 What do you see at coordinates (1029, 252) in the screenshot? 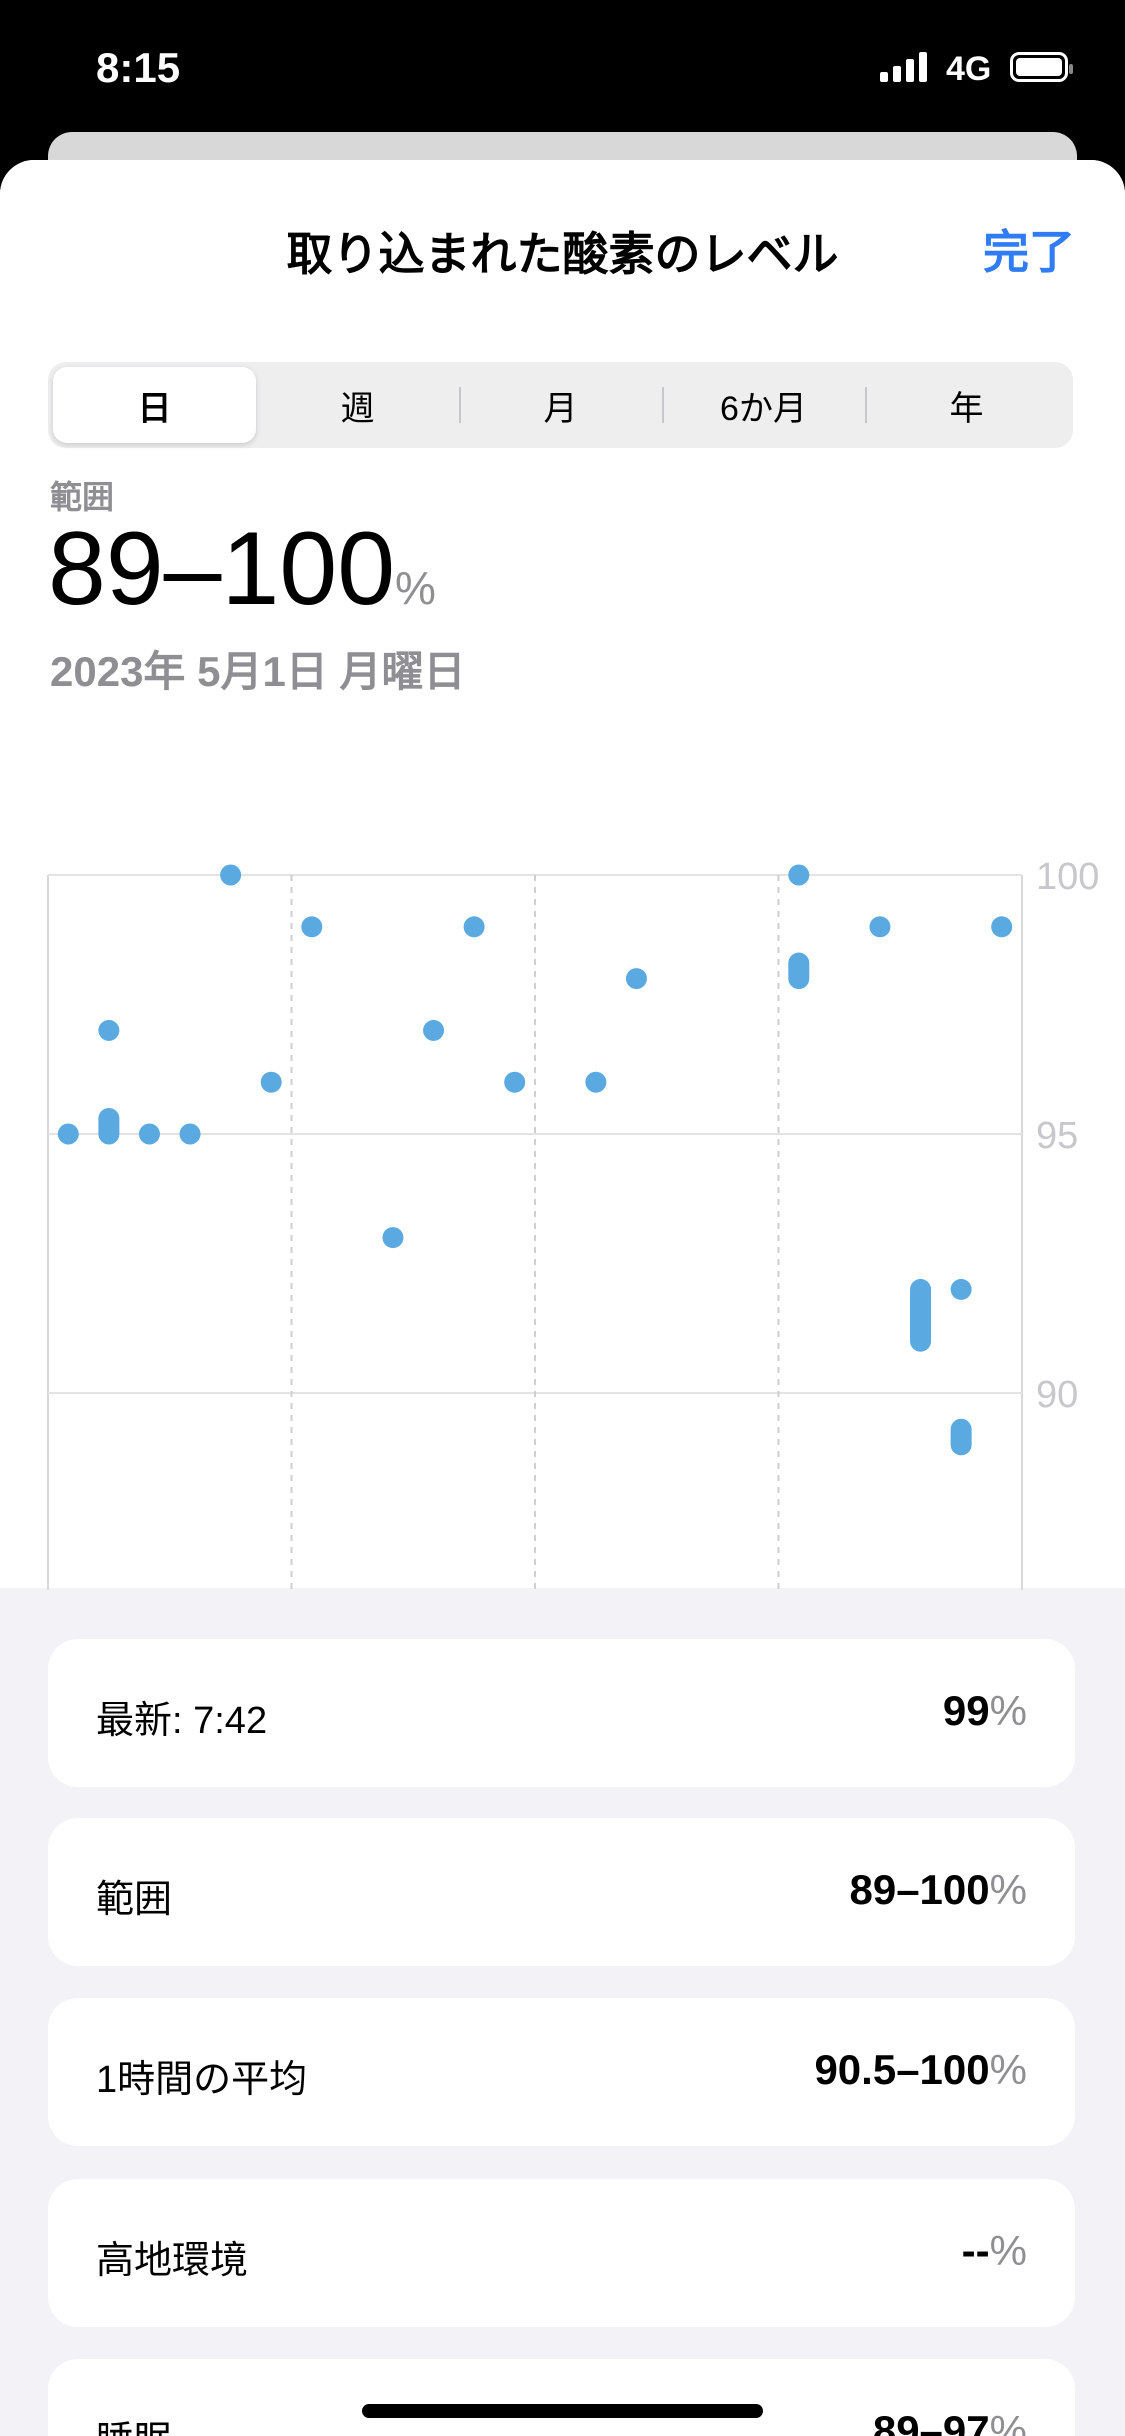
I see `done-button: 完了` at bounding box center [1029, 252].